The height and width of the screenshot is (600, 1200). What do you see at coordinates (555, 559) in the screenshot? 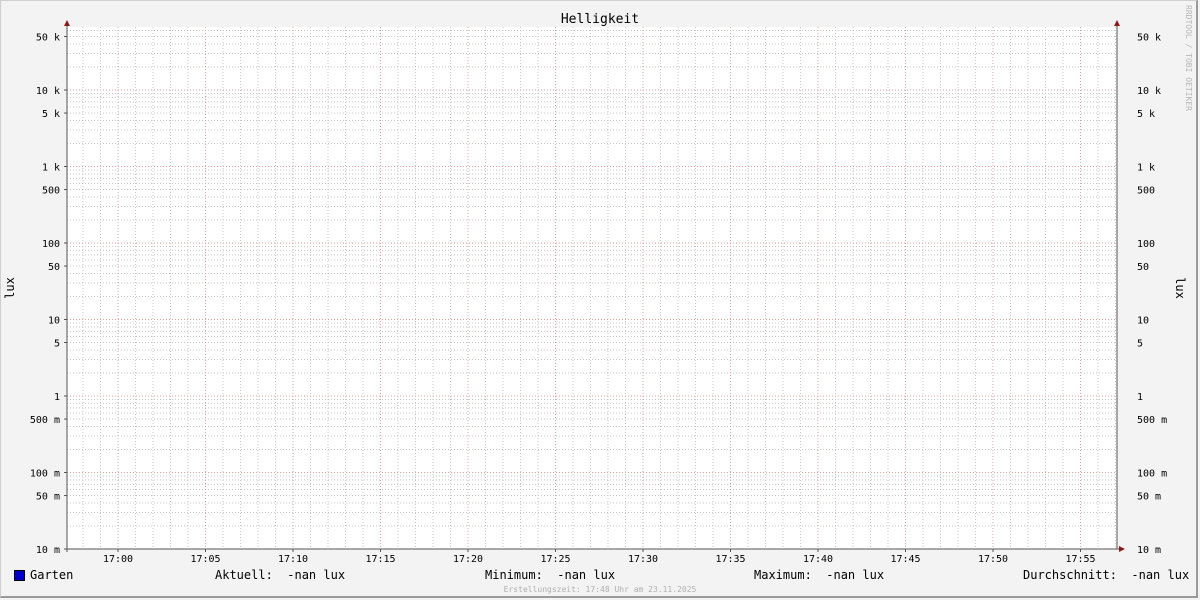
I see `x-tick-label: 17:25` at bounding box center [555, 559].